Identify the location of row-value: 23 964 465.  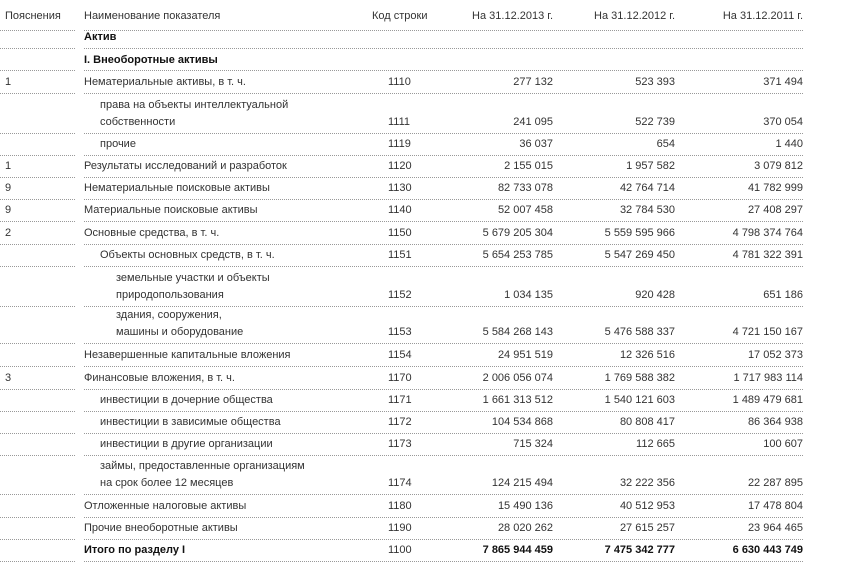
(775, 528).